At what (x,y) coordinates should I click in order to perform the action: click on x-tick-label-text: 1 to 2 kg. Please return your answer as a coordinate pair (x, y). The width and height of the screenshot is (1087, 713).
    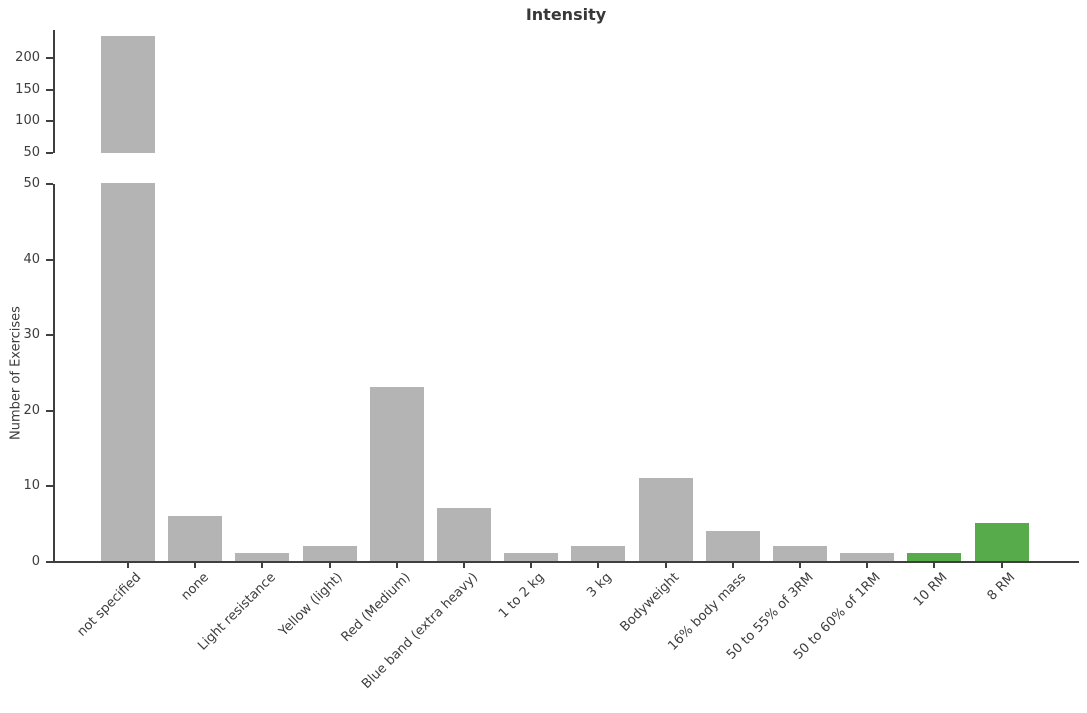
    Looking at the image, I should click on (522, 596).